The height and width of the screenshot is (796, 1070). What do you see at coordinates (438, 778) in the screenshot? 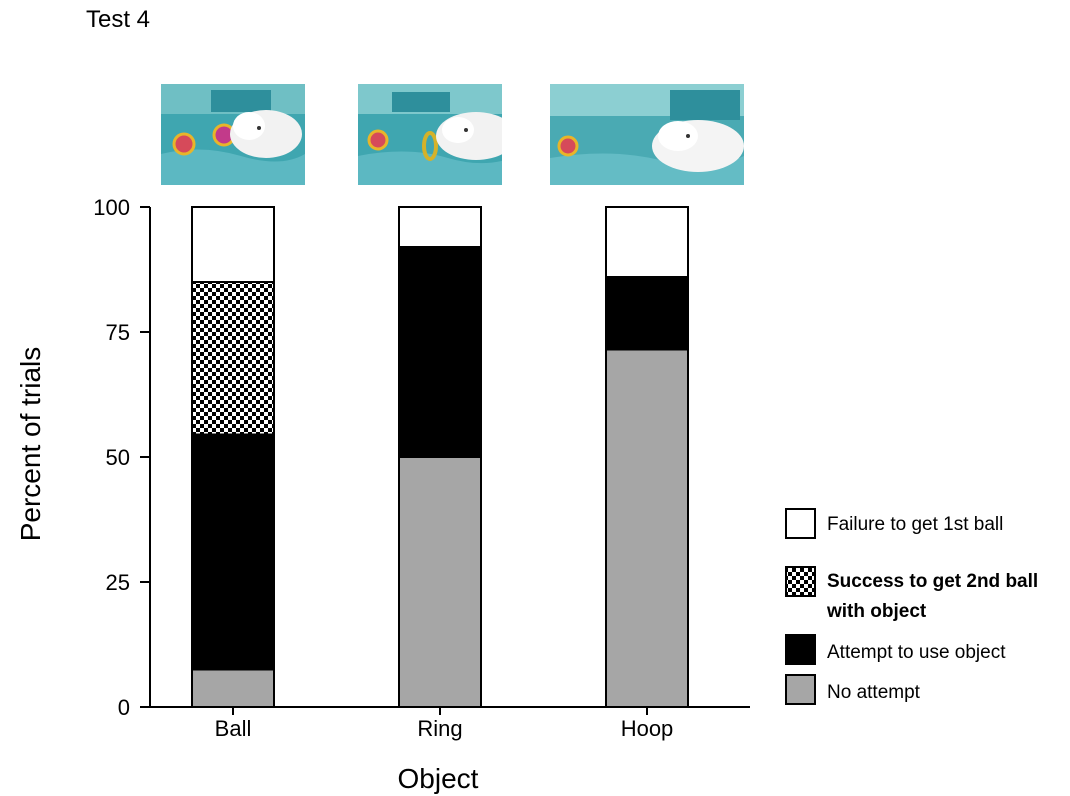
I see `x-axis-label: Object` at bounding box center [438, 778].